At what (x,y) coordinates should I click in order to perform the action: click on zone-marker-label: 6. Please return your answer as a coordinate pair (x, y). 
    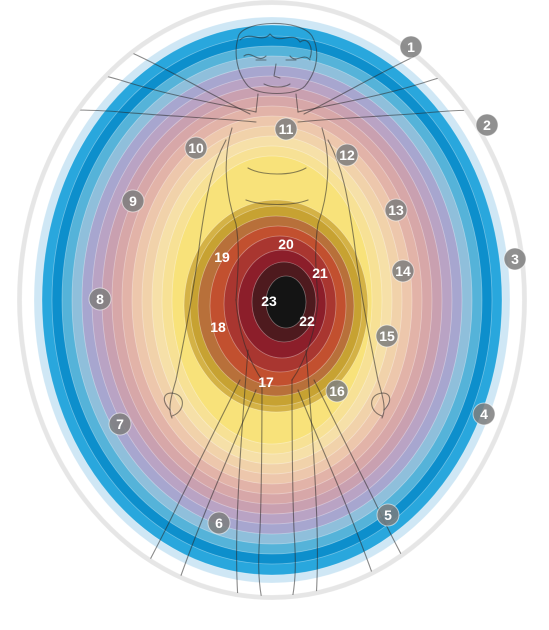
    Looking at the image, I should click on (219, 523).